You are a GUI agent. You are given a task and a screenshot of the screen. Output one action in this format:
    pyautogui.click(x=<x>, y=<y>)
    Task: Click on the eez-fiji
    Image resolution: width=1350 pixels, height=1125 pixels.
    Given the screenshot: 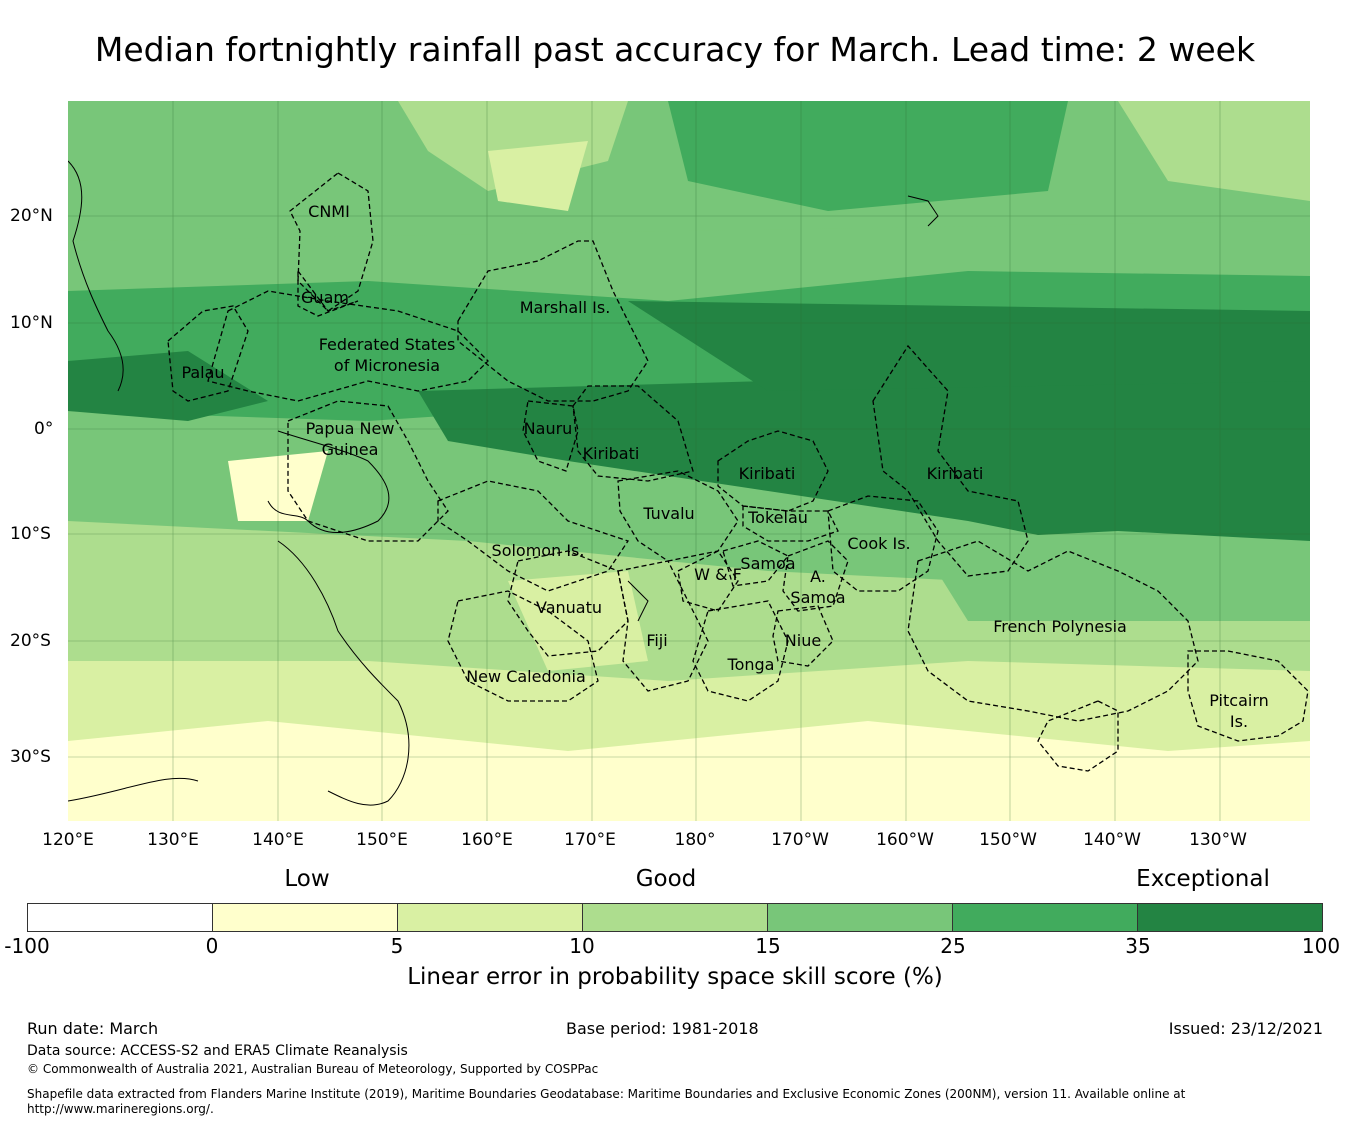 What is the action you would take?
    pyautogui.click(x=663, y=626)
    